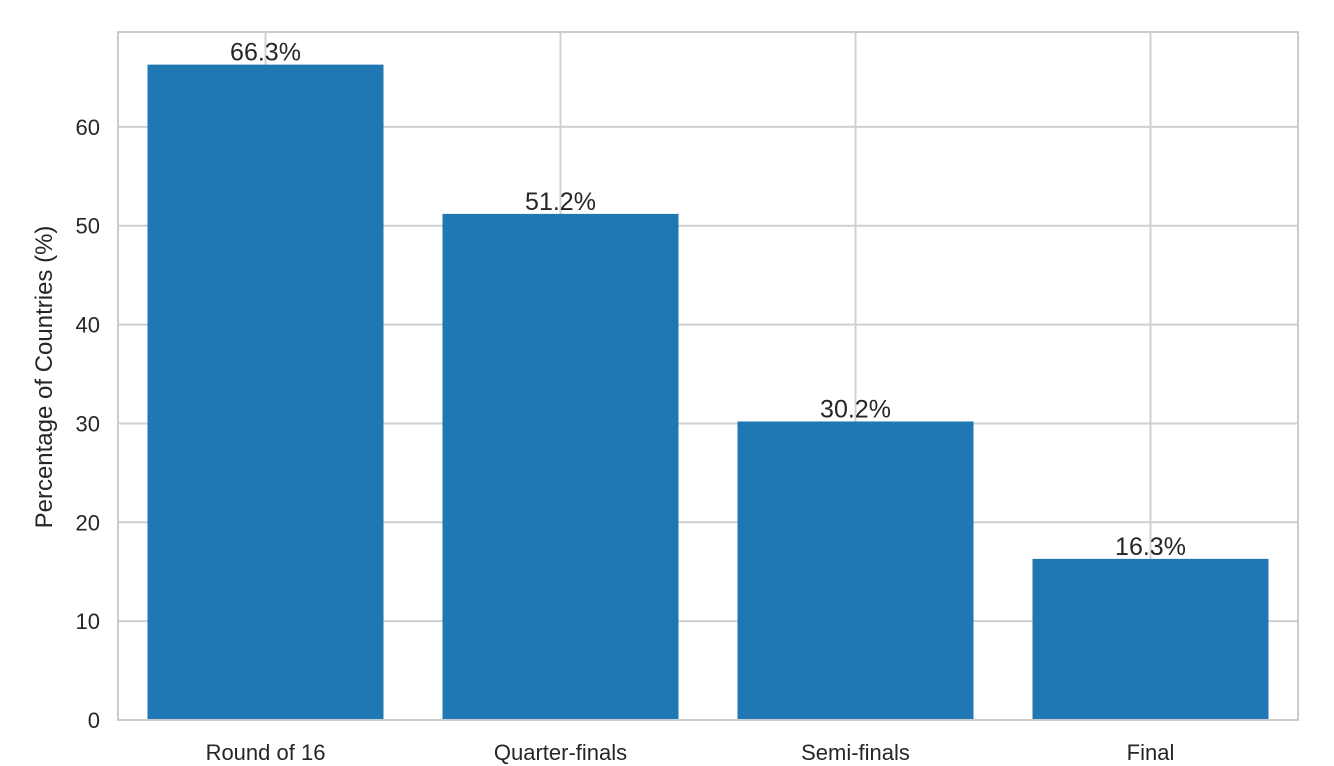  Describe the element at coordinates (88, 127) in the screenshot. I see `y-tick-label: 60` at that location.